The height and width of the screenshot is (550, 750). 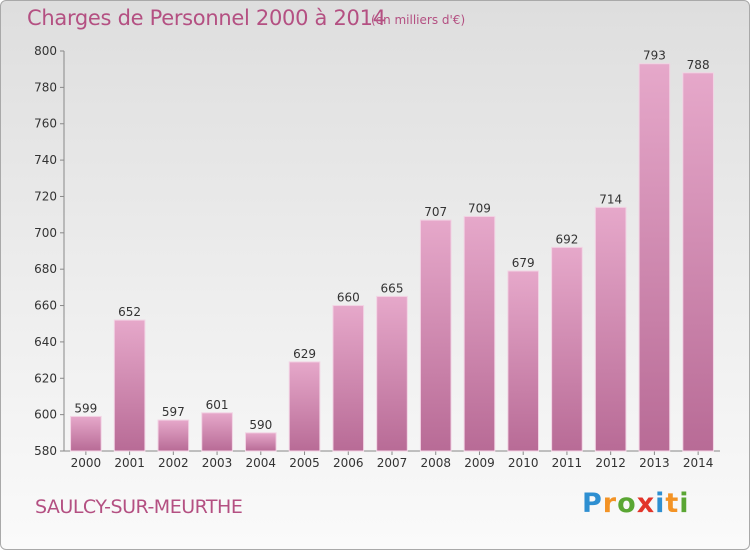 What do you see at coordinates (217, 405) in the screenshot?
I see `data-label: 601` at bounding box center [217, 405].